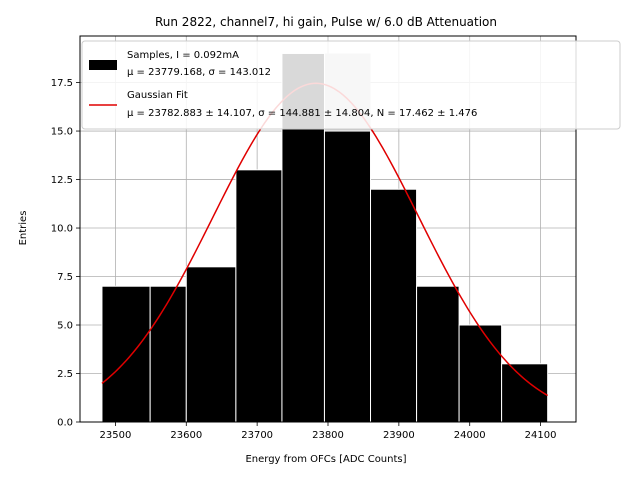 The width and height of the screenshot is (640, 480). Describe the element at coordinates (65, 277) in the screenshot. I see `y-tick-label-3: 7.5` at that location.